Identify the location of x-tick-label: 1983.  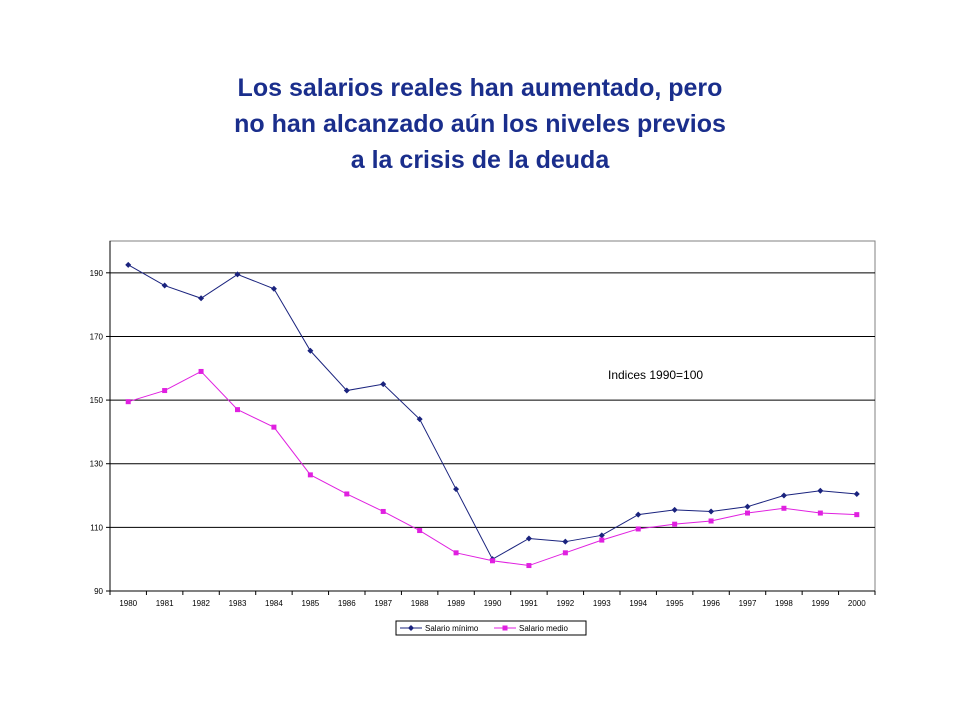
(238, 603).